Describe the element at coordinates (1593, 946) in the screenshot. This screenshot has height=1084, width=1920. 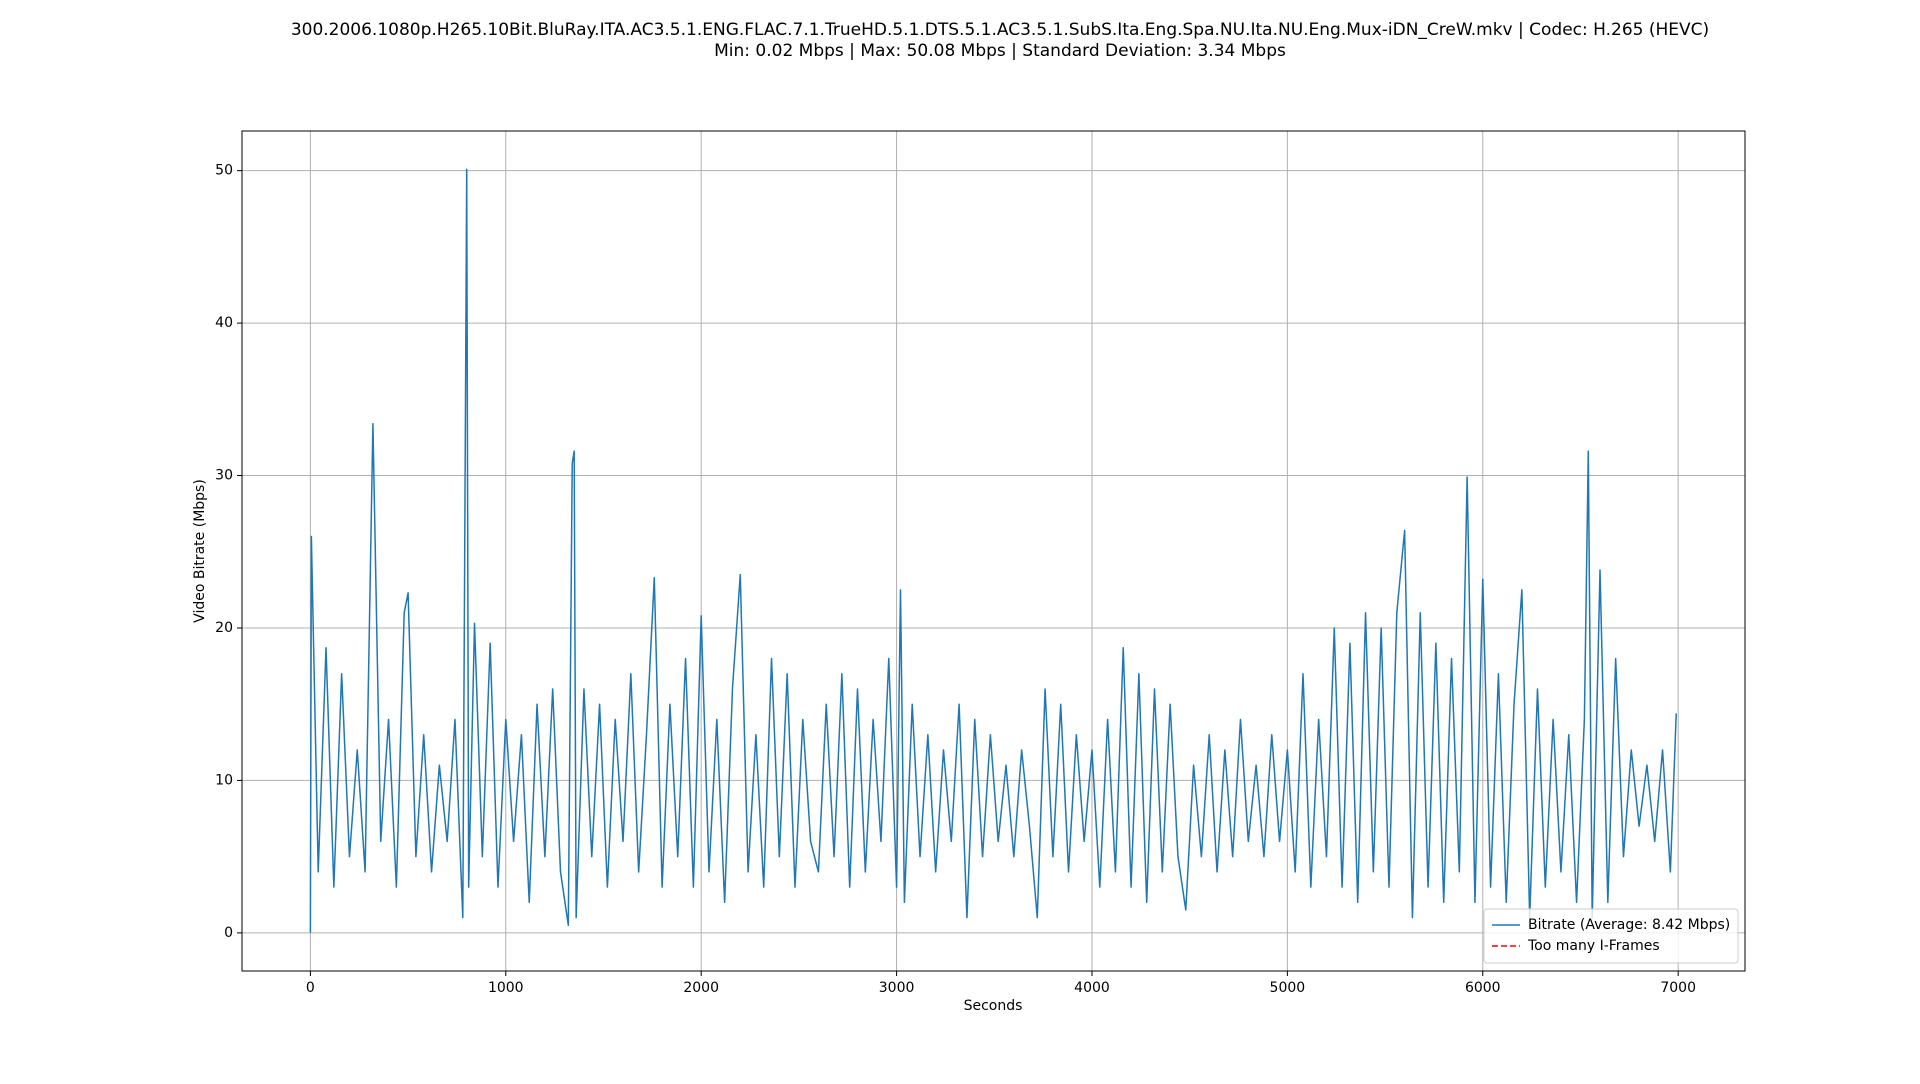
I see `legend-label: Too many I-Frames` at that location.